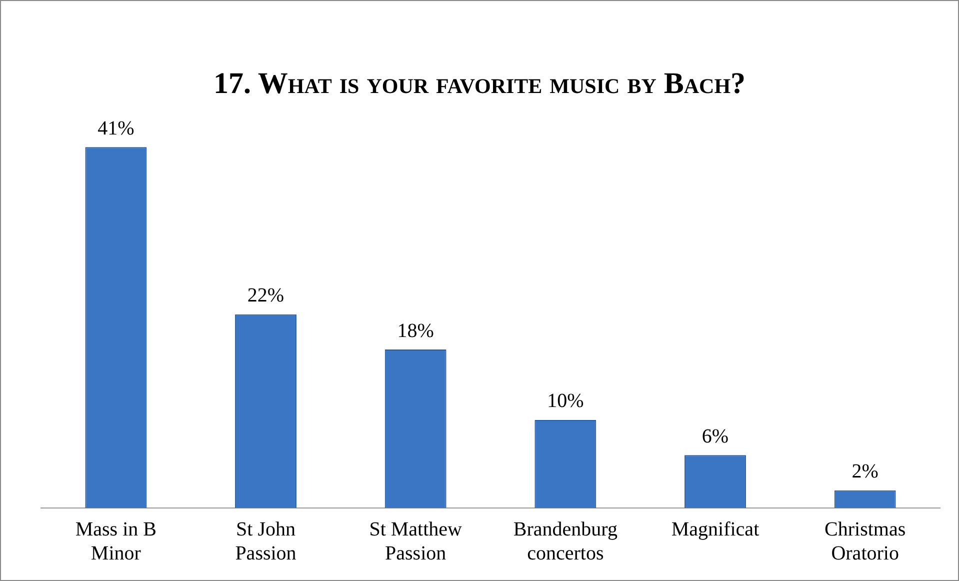  I want to click on x-tick-label: Mass in B Minor, so click(115, 541).